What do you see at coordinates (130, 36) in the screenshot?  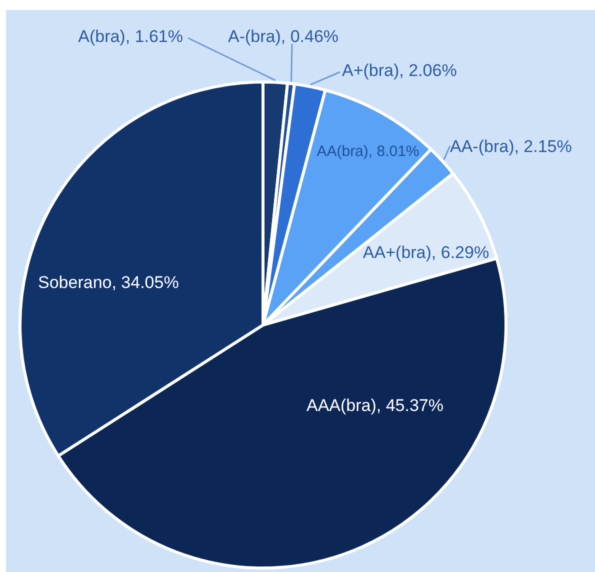 I see `slice-label: A(bra), 1.61%` at bounding box center [130, 36].